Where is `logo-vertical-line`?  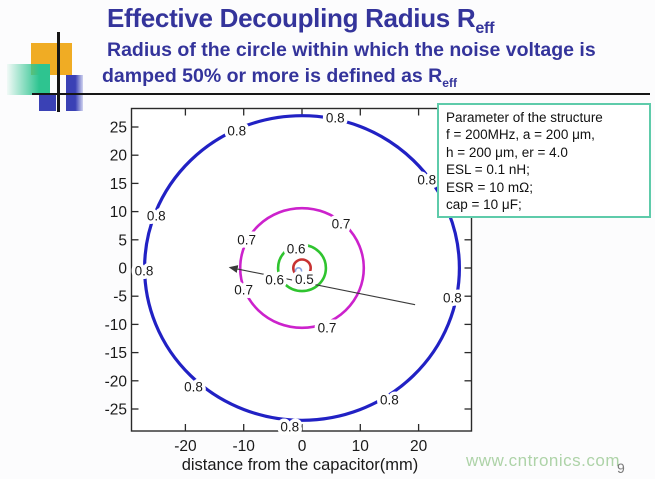
logo-vertical-line is located at coordinates (58, 72).